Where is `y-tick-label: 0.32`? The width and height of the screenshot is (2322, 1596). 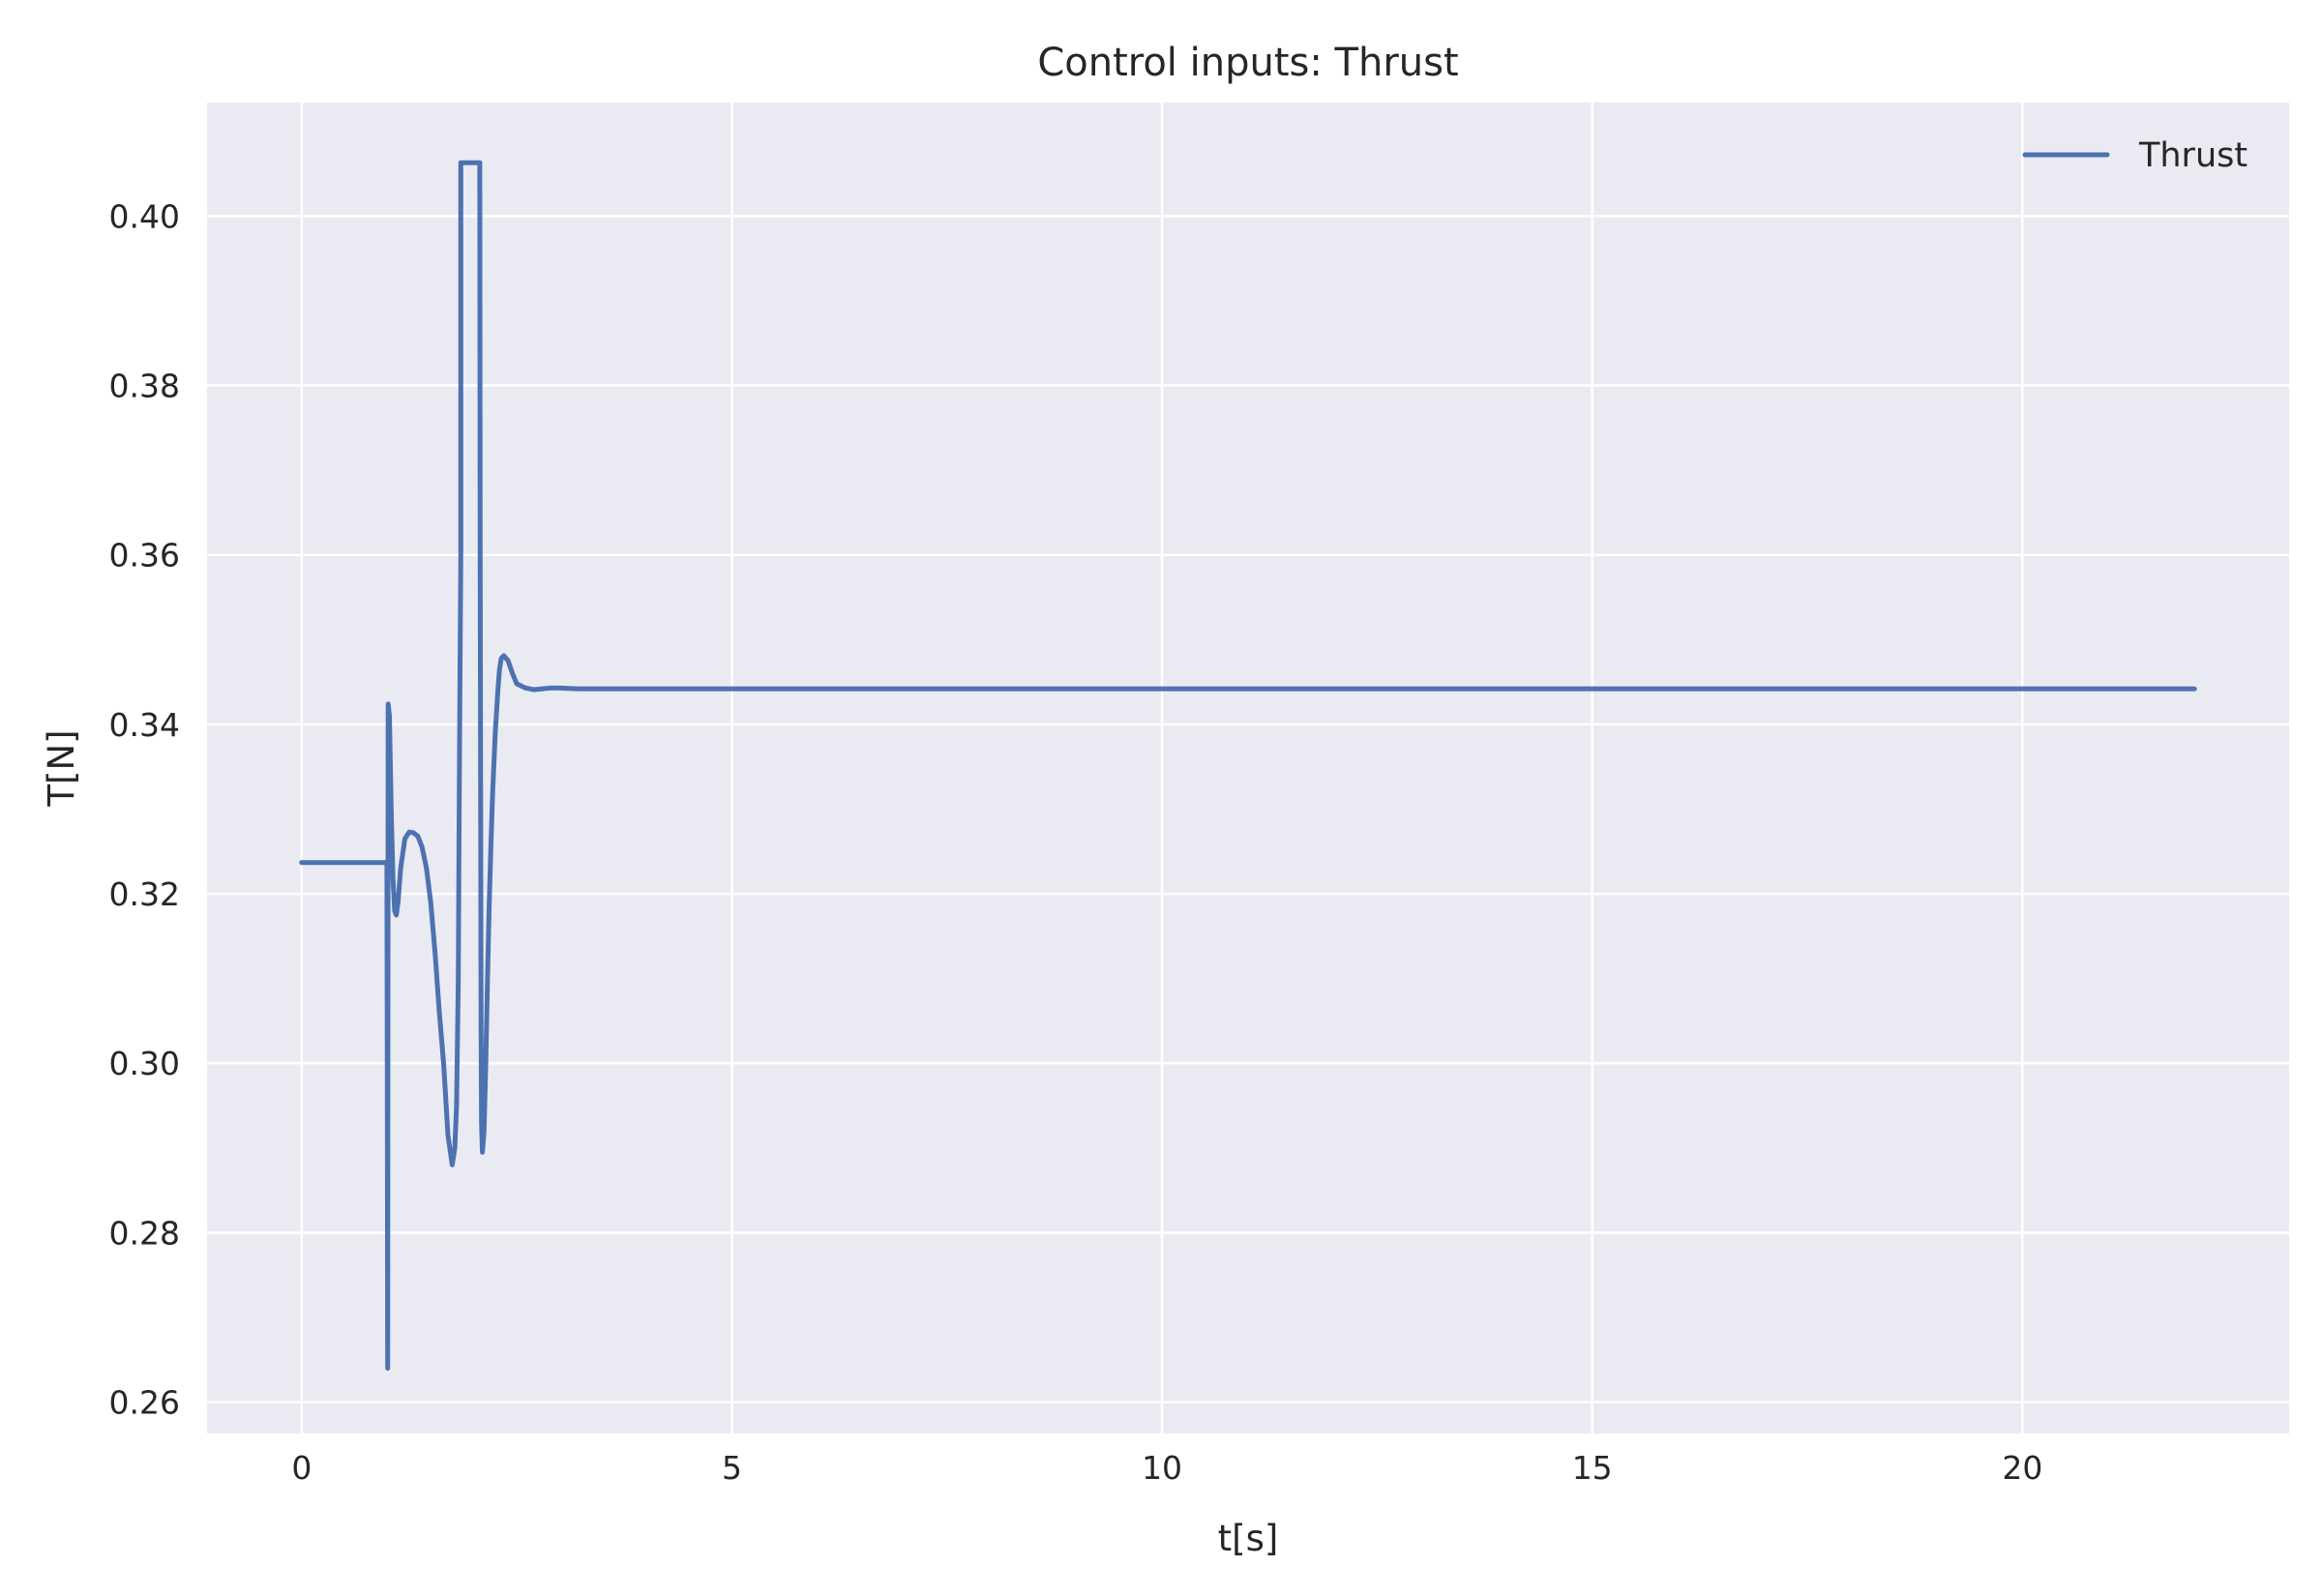
y-tick-label: 0.32 is located at coordinates (144, 894).